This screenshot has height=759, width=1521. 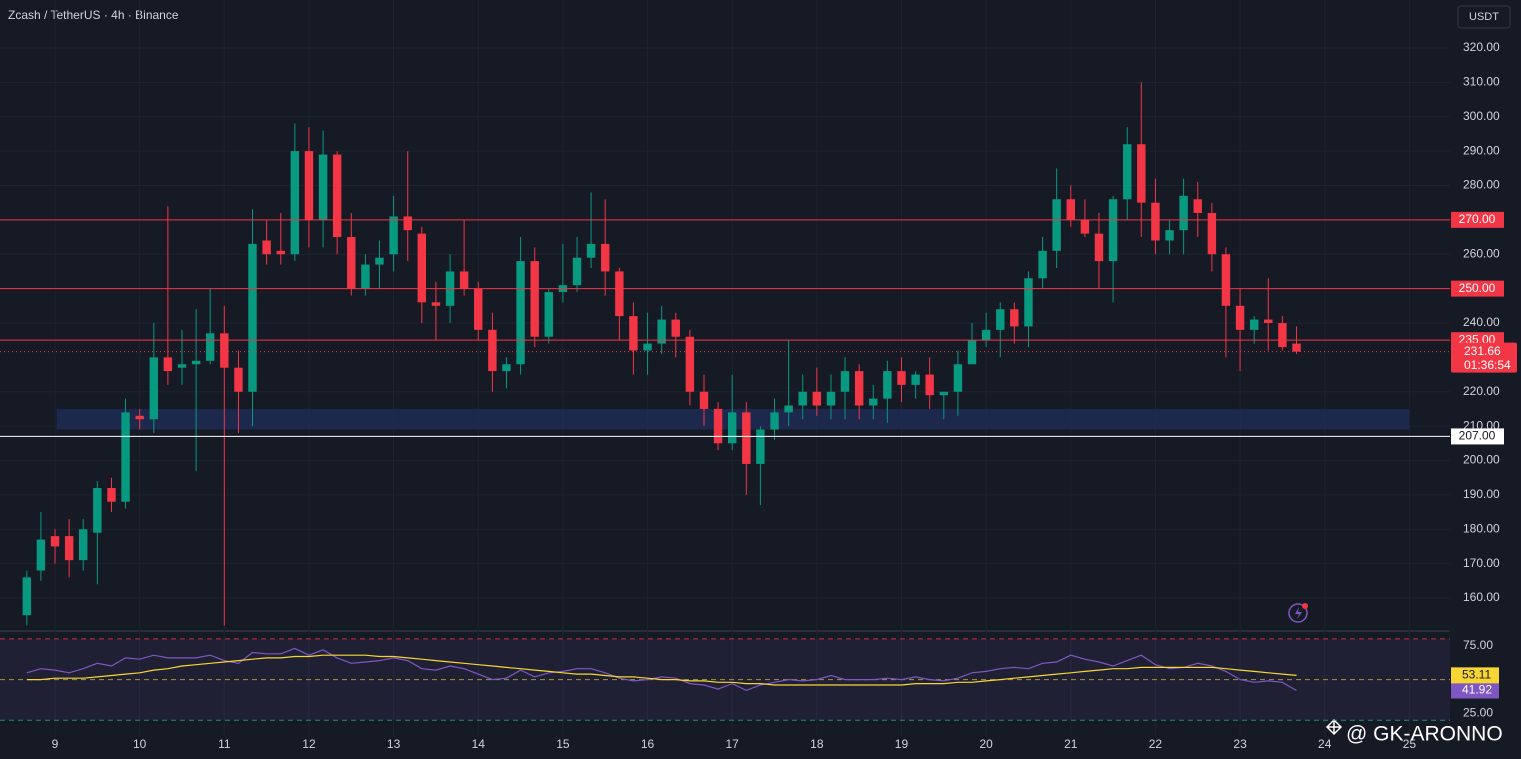 I want to click on watermark-icon, so click(x=1334, y=727).